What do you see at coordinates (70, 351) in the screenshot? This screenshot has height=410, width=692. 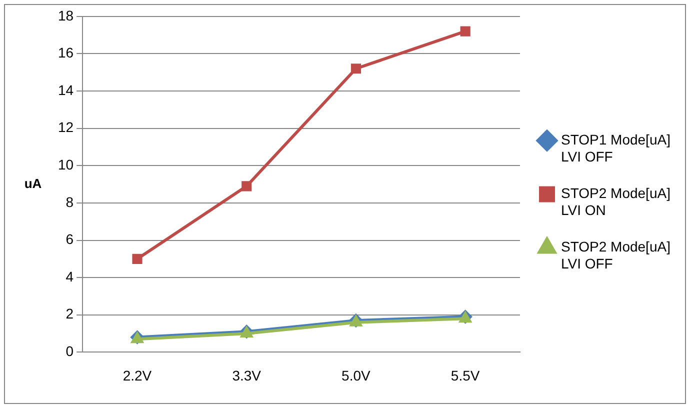 I see `y-tick-label: 0` at bounding box center [70, 351].